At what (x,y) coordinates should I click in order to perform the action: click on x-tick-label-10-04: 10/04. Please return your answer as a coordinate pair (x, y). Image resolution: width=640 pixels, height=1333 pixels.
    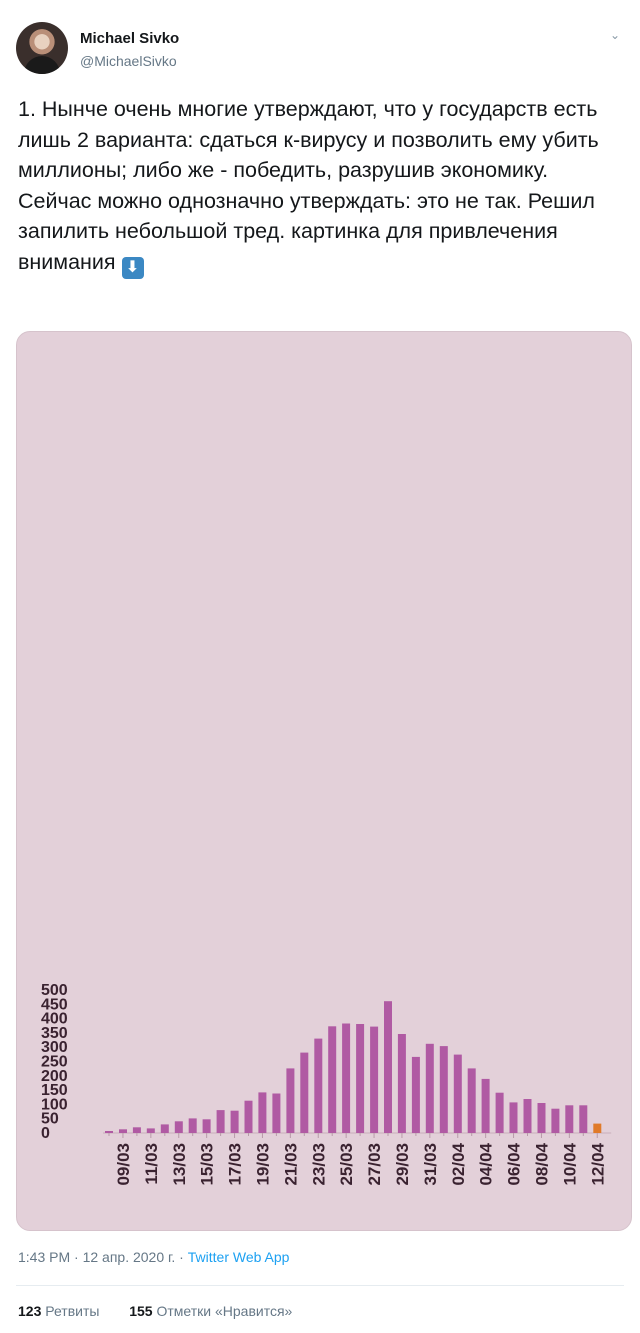
    Looking at the image, I should click on (569, 1163).